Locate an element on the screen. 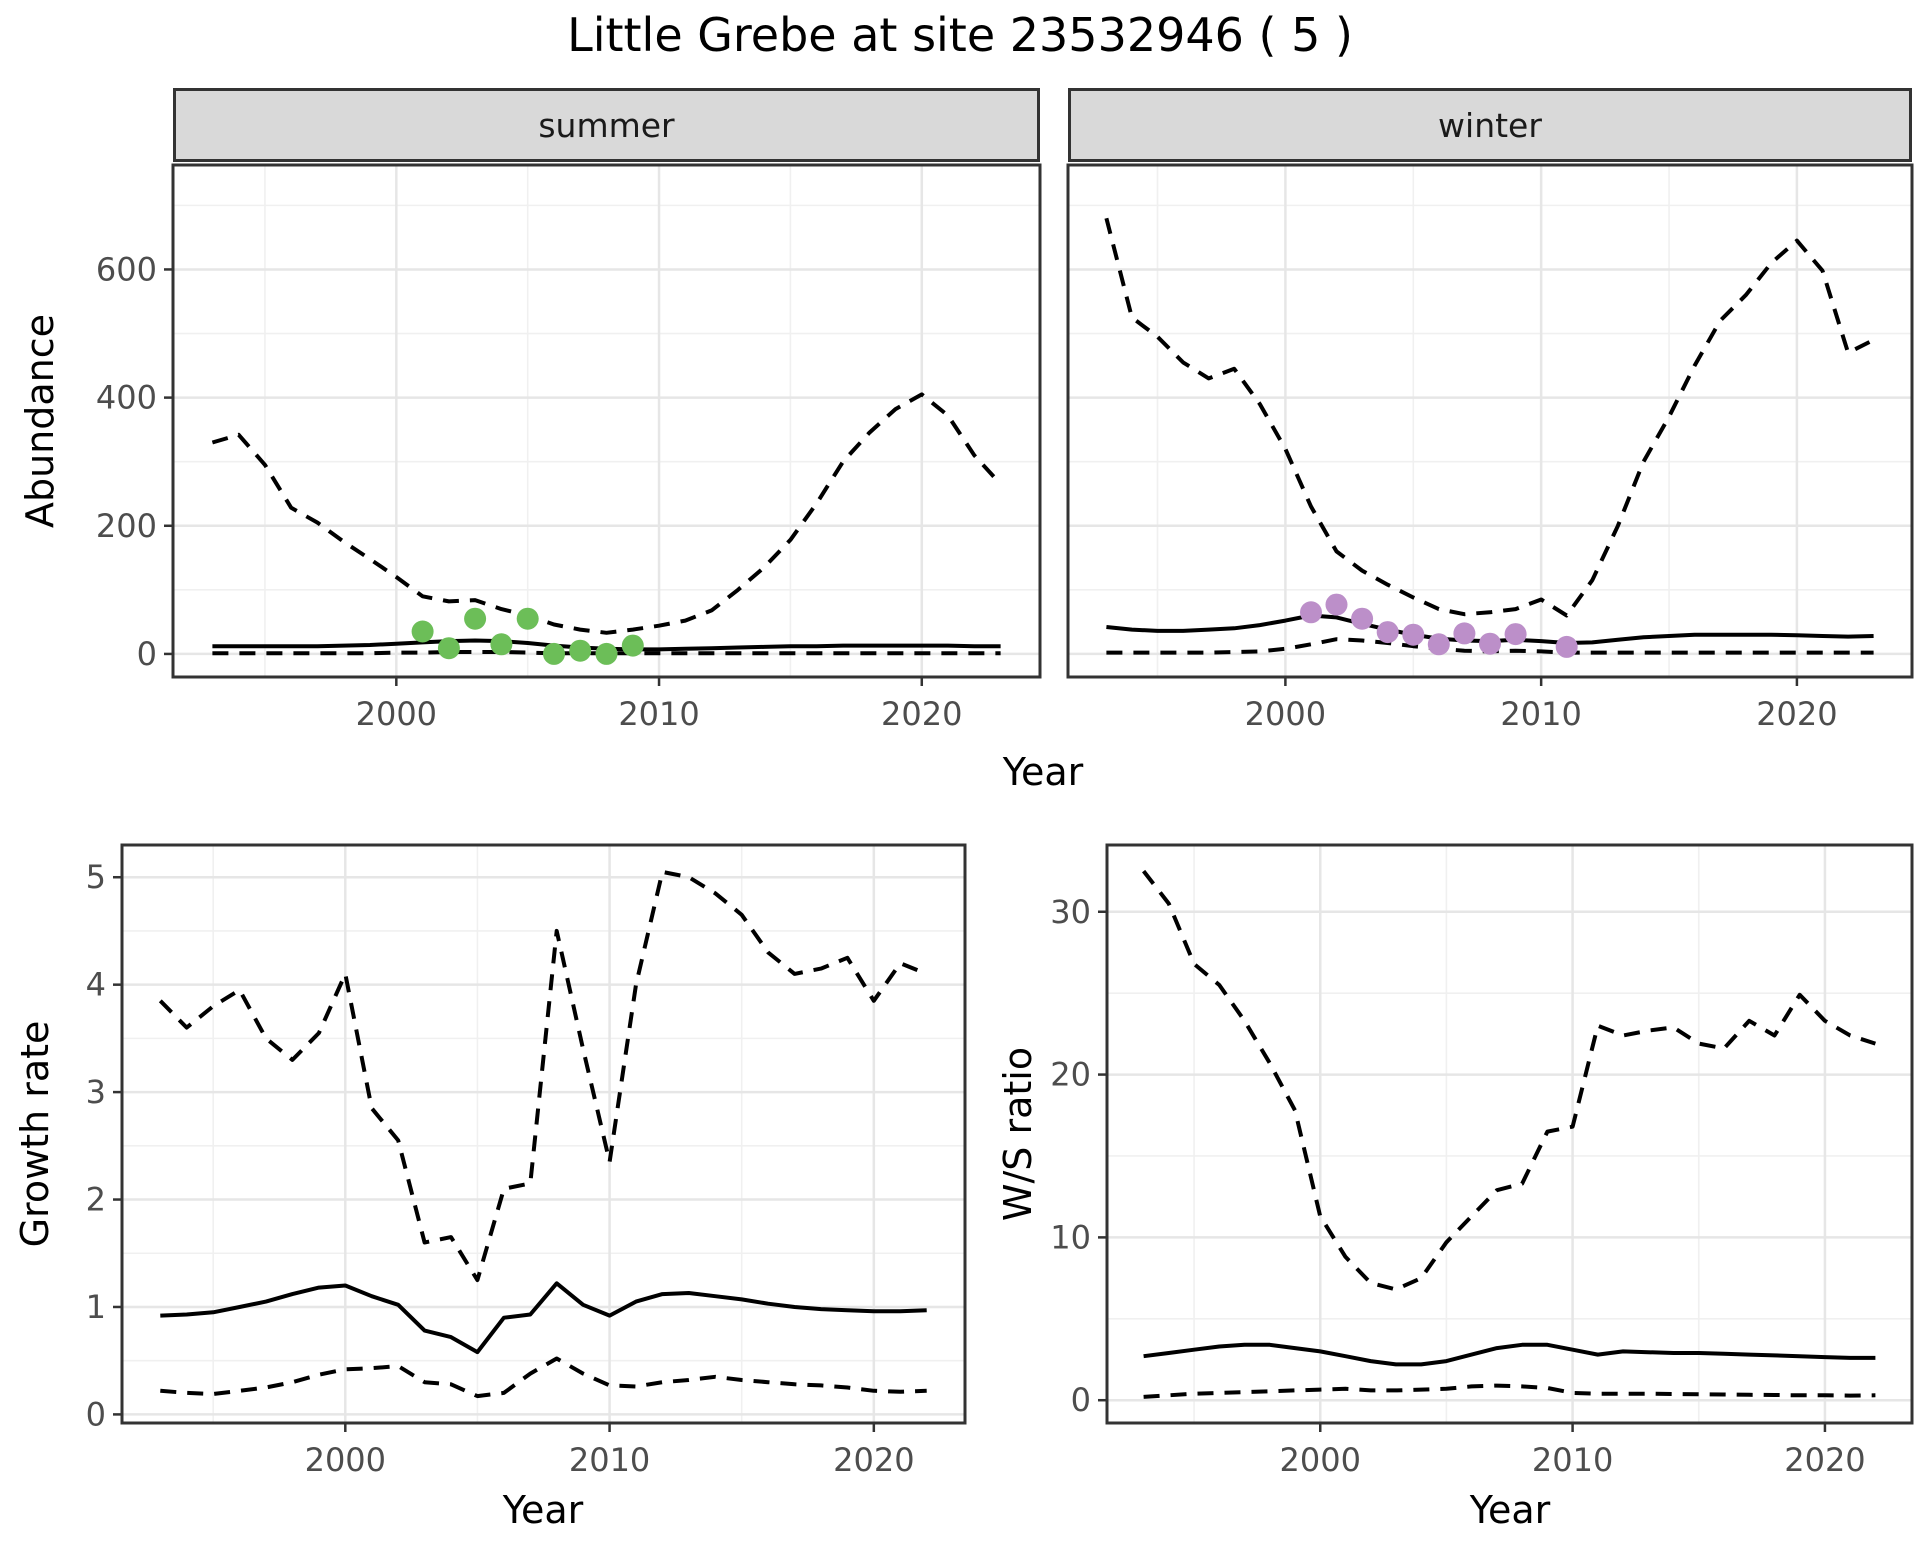 Image resolution: width=1920 pixels, height=1560 pixels. y-tick-label: 4 is located at coordinates (96, 985).